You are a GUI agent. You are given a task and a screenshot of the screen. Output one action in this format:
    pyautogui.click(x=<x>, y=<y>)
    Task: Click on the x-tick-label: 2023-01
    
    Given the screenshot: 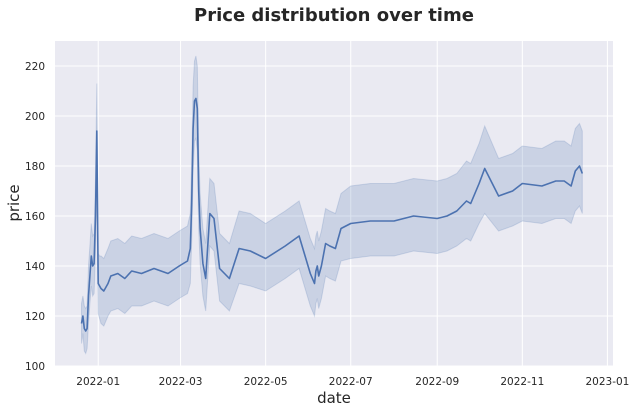 What is the action you would take?
    pyautogui.click(x=607, y=382)
    